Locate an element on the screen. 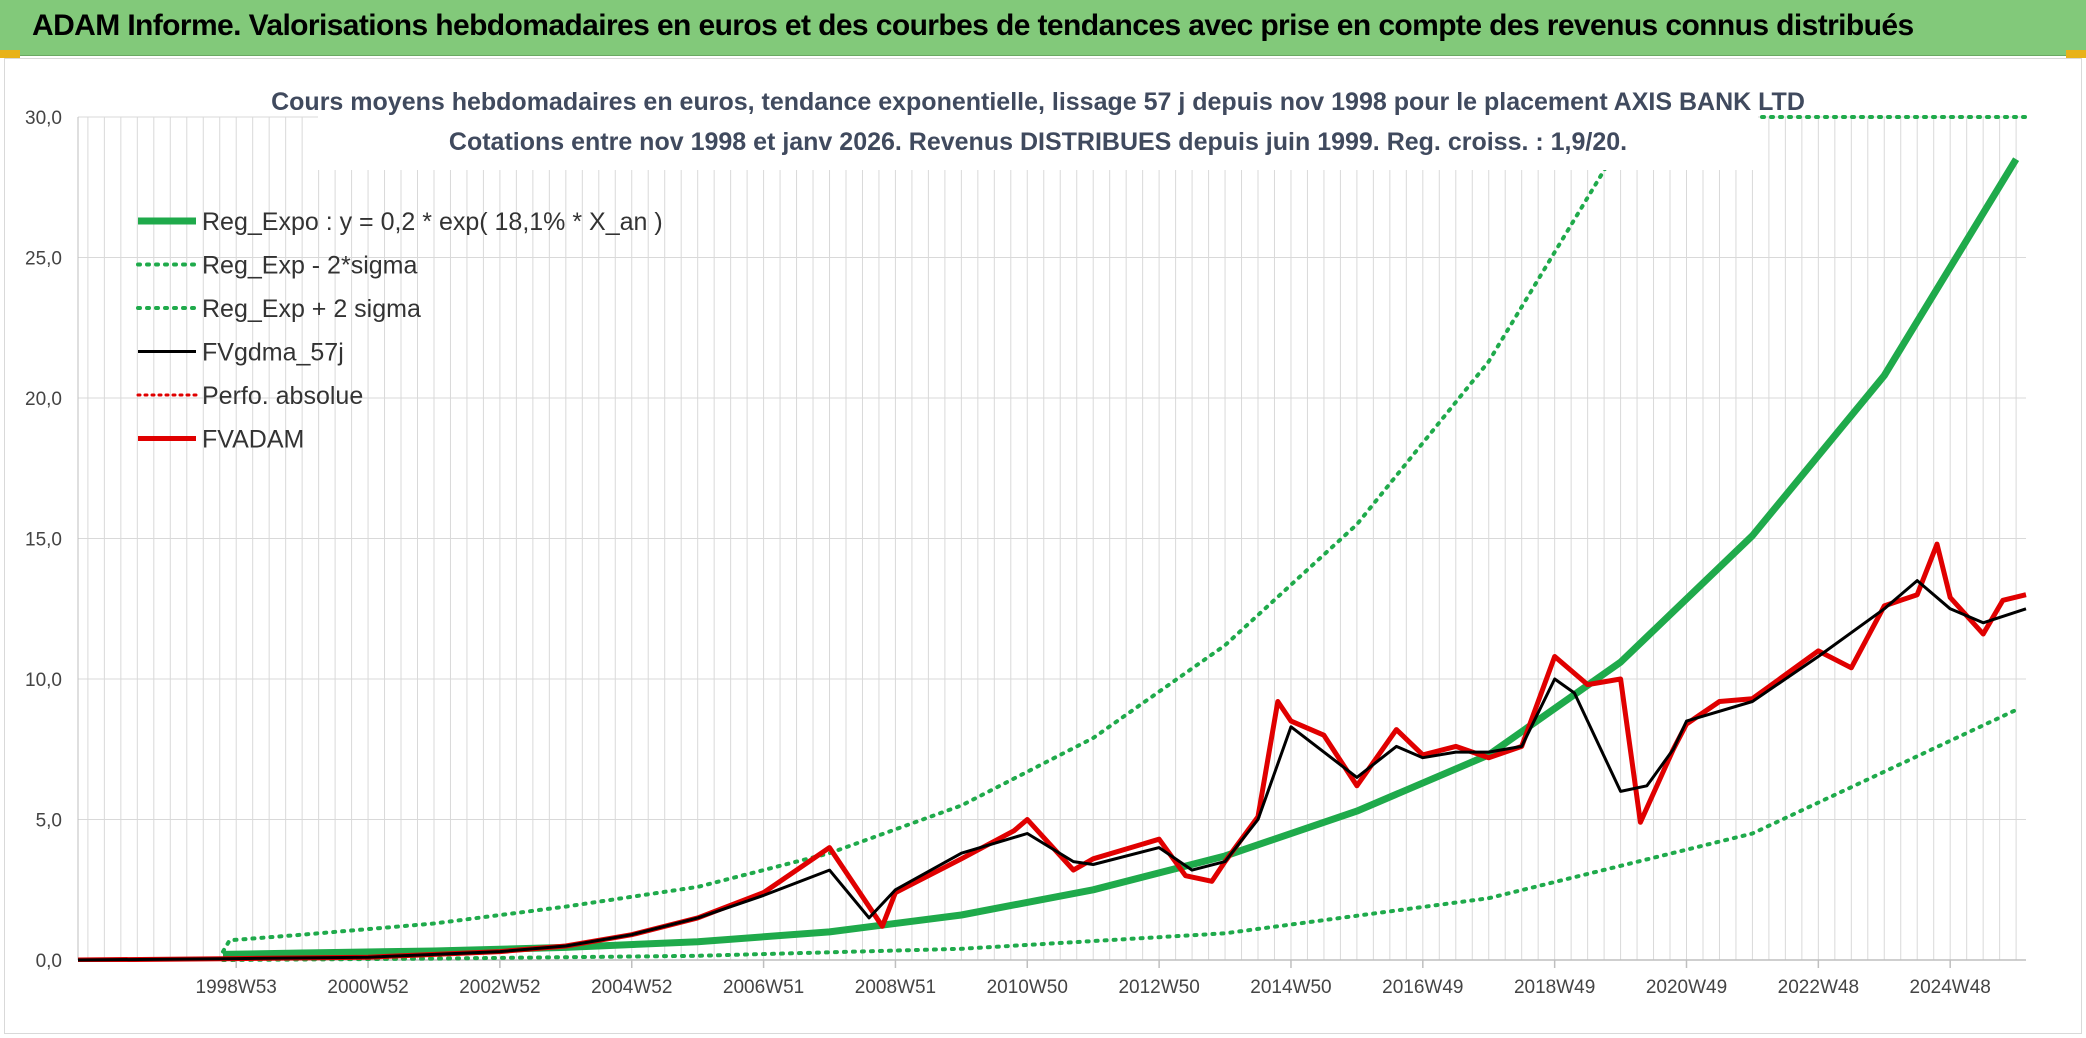 The image size is (2086, 1038). x-tick-label: 2022W48 is located at coordinates (1818, 987).